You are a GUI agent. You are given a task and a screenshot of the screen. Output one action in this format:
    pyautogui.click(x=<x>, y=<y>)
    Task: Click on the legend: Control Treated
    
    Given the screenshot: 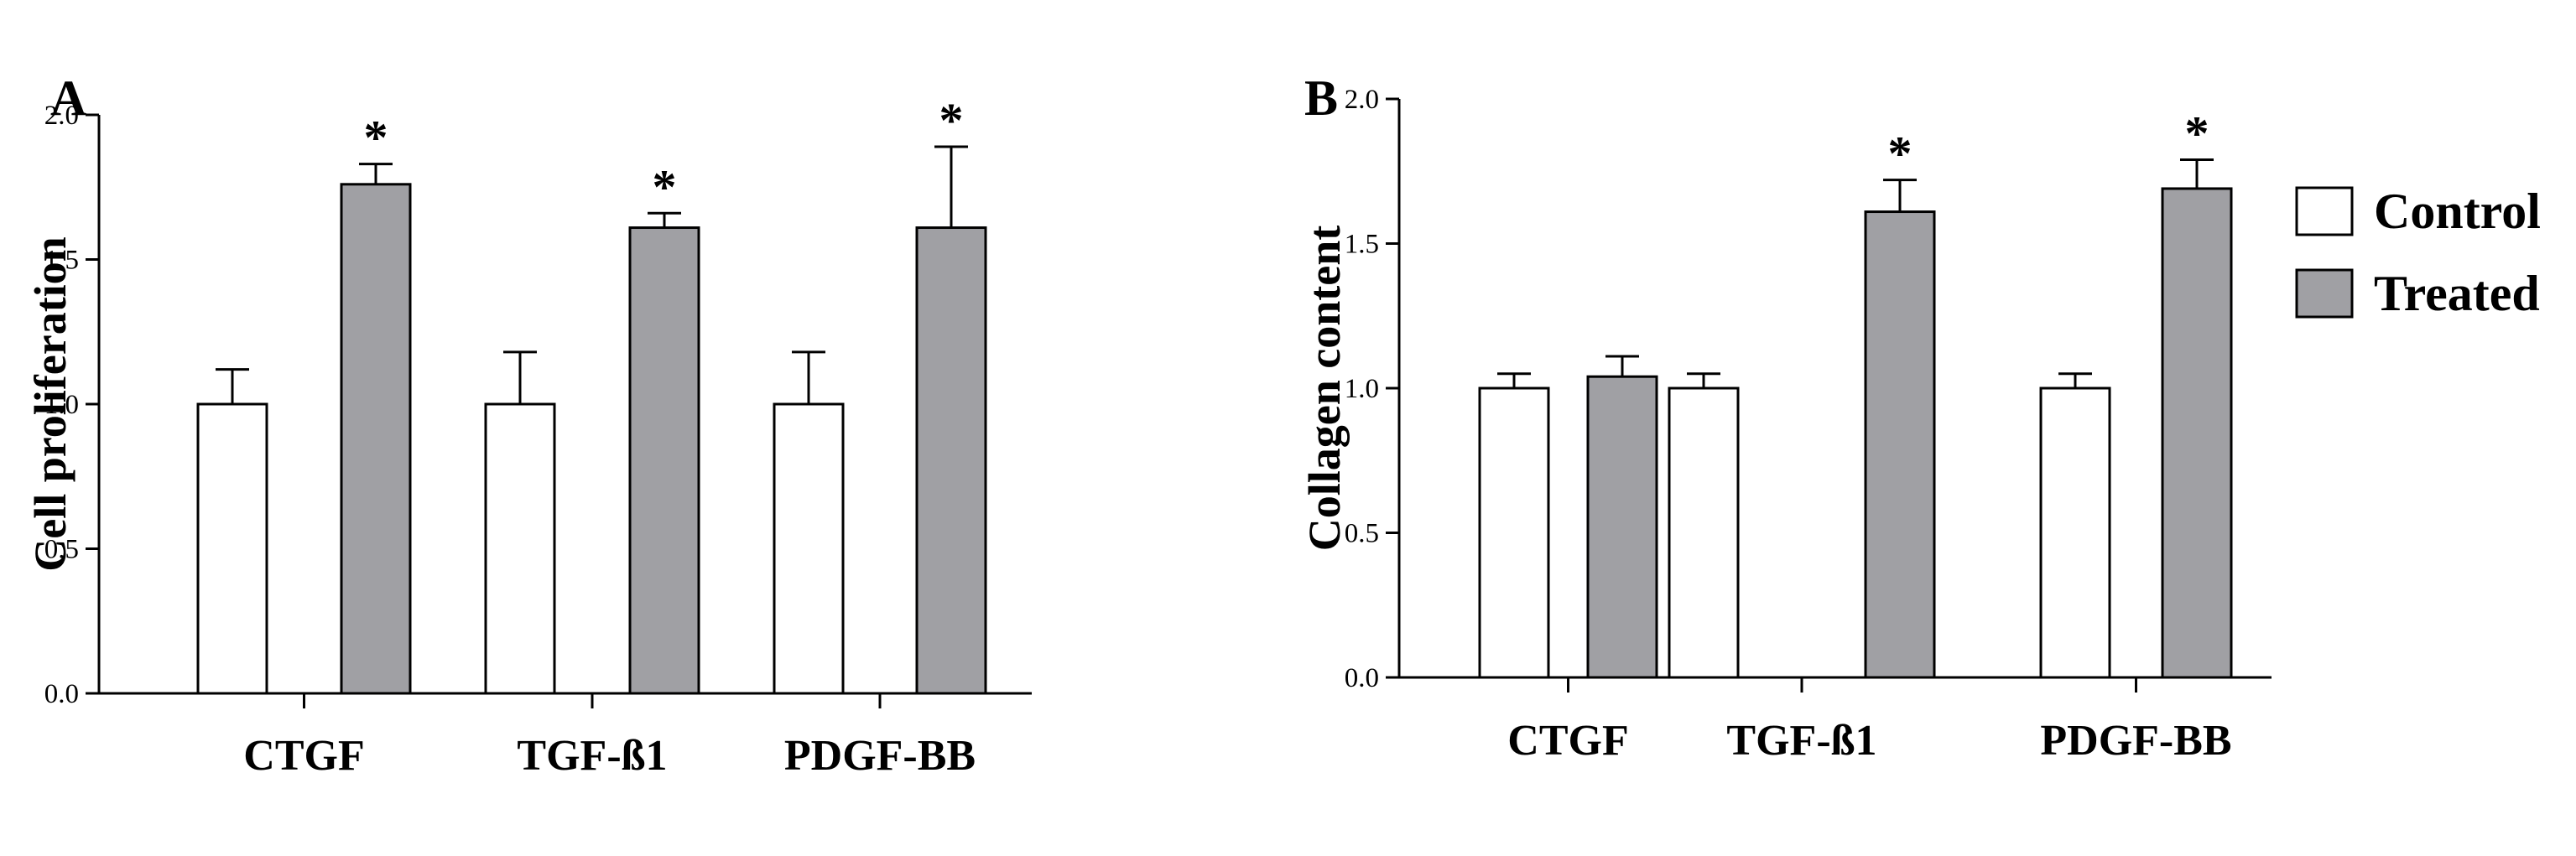 What is the action you would take?
    pyautogui.click(x=2418, y=252)
    